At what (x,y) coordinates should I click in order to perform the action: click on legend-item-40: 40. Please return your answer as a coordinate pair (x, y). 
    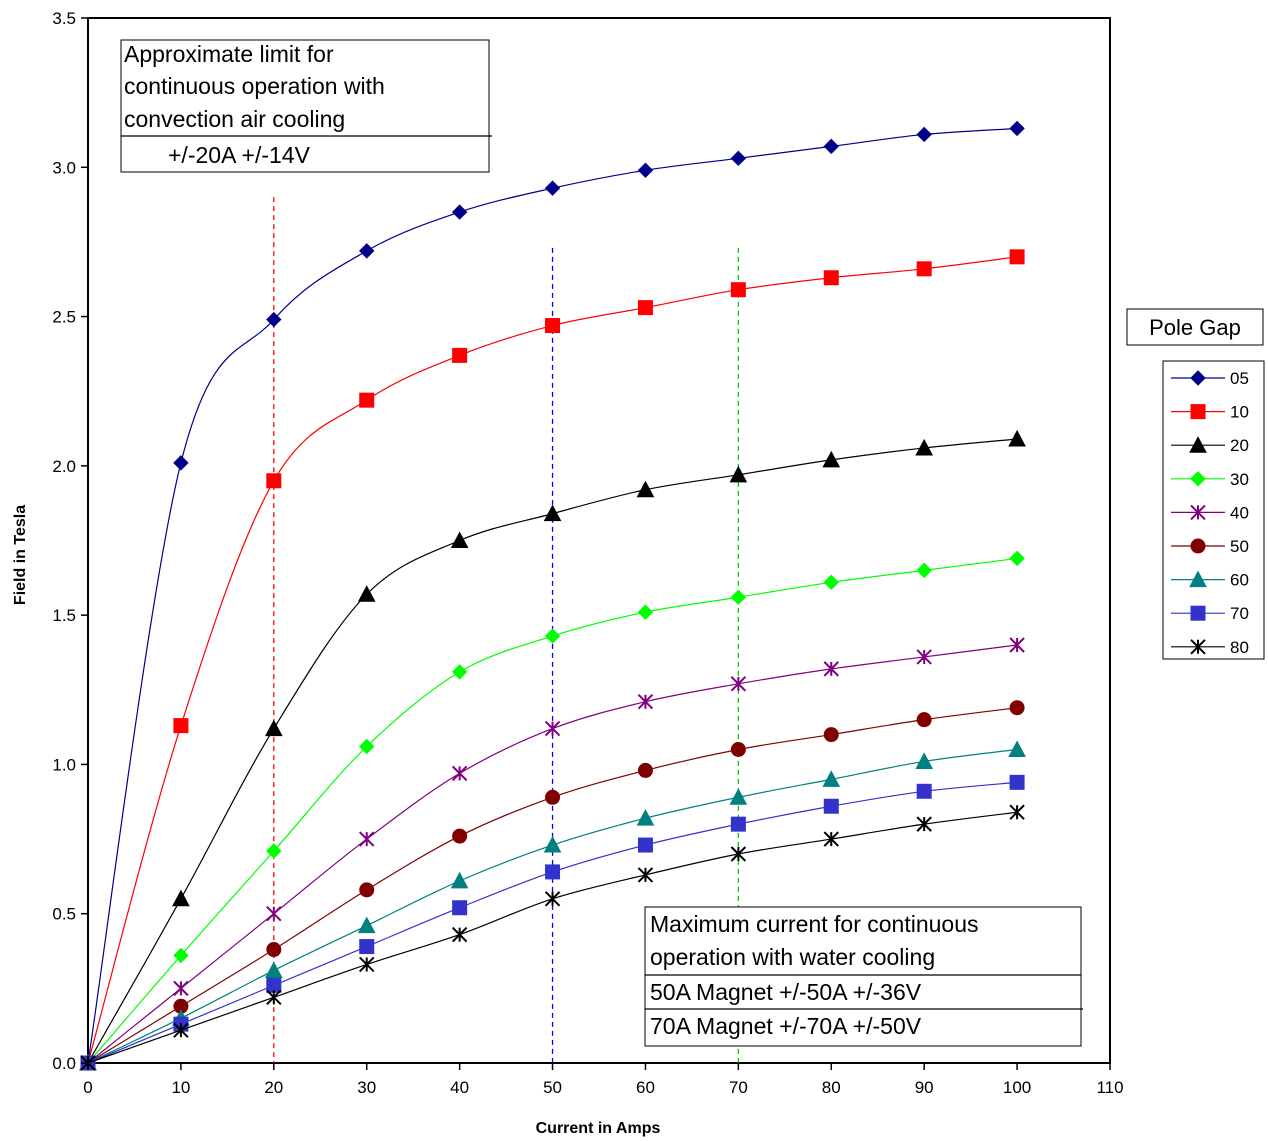
    Looking at the image, I should click on (1210, 512).